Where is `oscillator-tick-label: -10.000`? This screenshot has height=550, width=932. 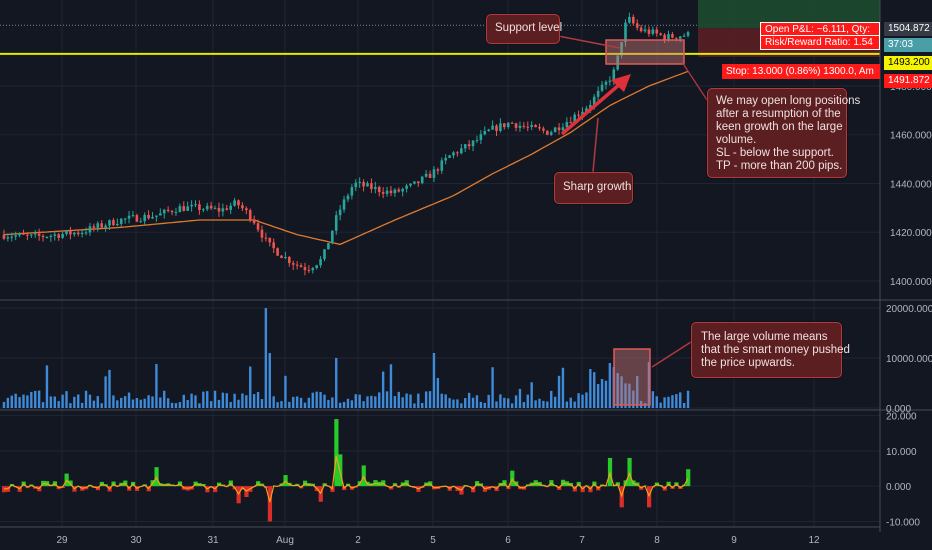 oscillator-tick-label: -10.000 is located at coordinates (903, 522).